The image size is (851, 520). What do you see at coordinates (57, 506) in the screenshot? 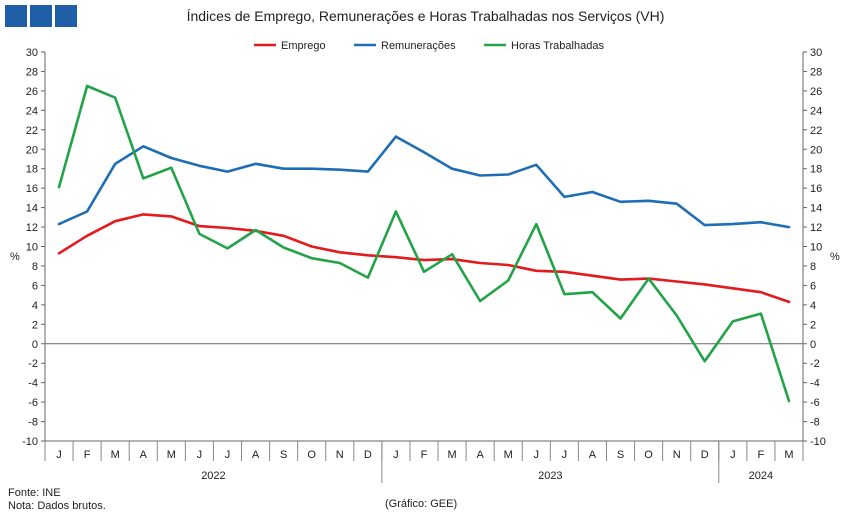
I see `data-note: Nota: Dados brutos.` at bounding box center [57, 506].